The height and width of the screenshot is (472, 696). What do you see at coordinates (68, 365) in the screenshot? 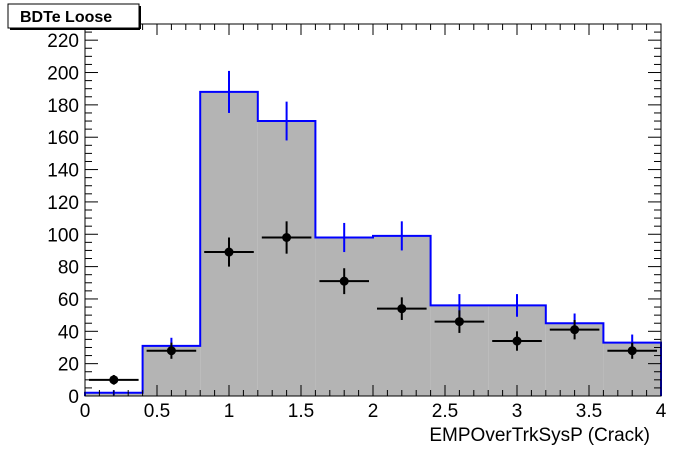
I see `y-tick-label: 20` at bounding box center [68, 365].